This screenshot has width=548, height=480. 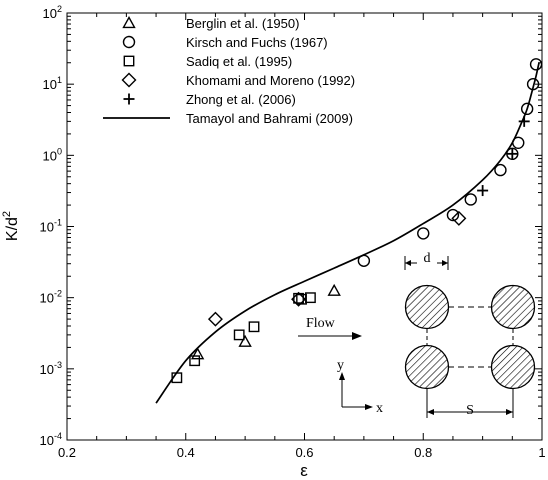 What do you see at coordinates (12, 229) in the screenshot?
I see `y-axis-label-base: K/d` at bounding box center [12, 229].